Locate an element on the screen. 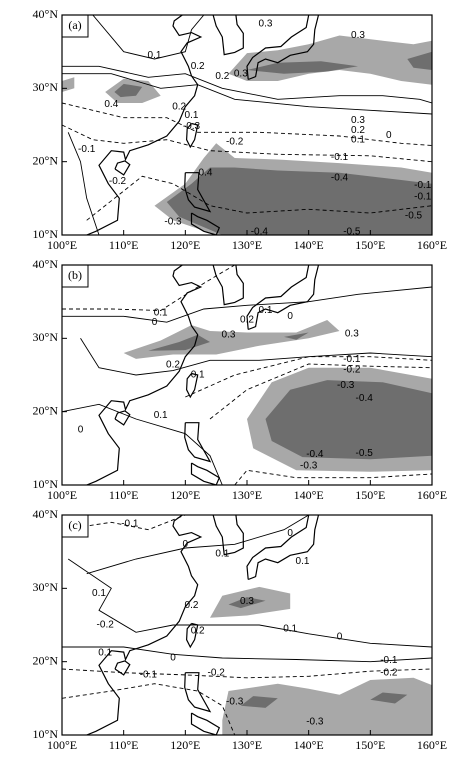 Image resolution: width=458 pixels, height=764 pixels. x-tick-label: 120°E is located at coordinates (185, 245).